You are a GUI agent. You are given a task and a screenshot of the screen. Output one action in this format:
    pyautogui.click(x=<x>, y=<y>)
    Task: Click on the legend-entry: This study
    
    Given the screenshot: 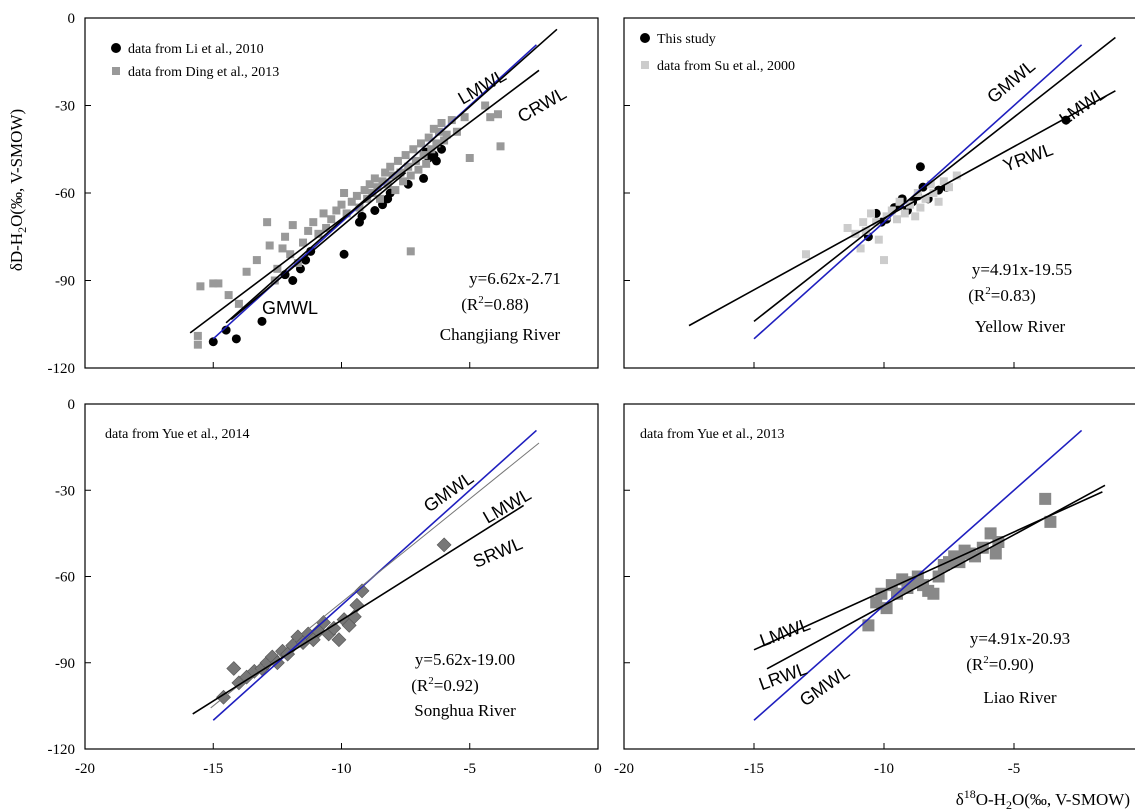 What is the action you would take?
    pyautogui.click(x=686, y=39)
    